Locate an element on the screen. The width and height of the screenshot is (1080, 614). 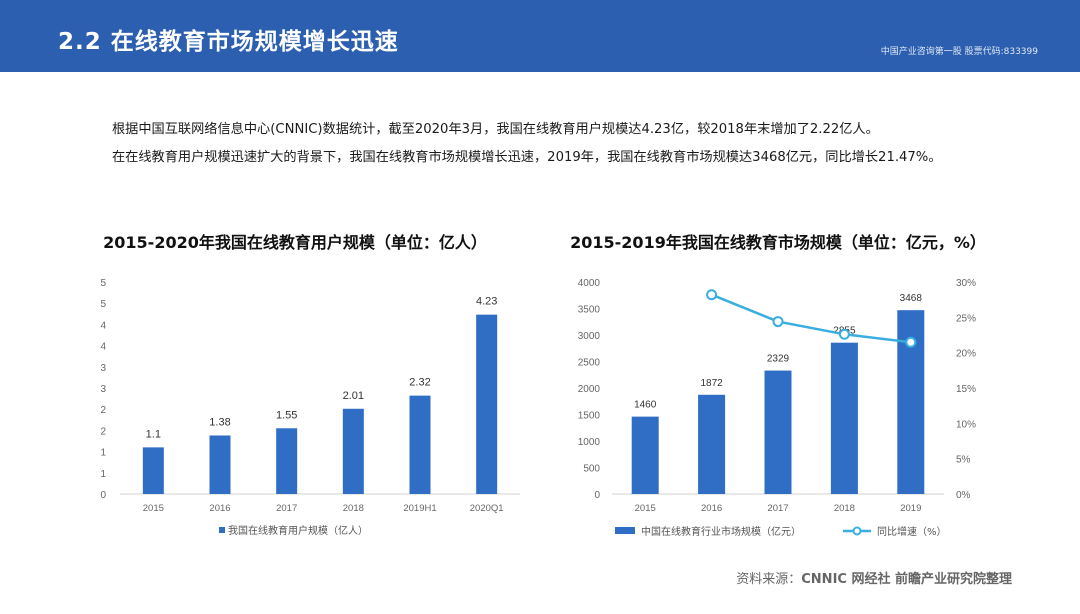
chart2-legend-bar-swatch is located at coordinates (625, 530).